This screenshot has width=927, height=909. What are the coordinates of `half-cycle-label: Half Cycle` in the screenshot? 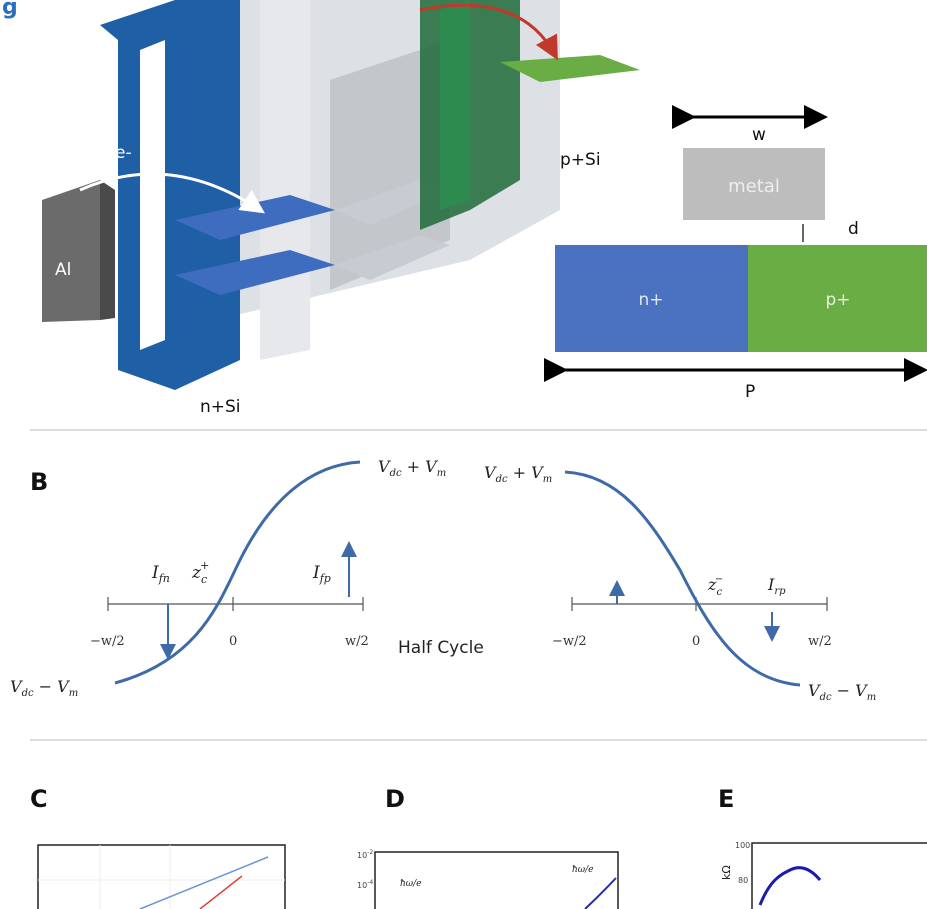 It's located at (441, 648).